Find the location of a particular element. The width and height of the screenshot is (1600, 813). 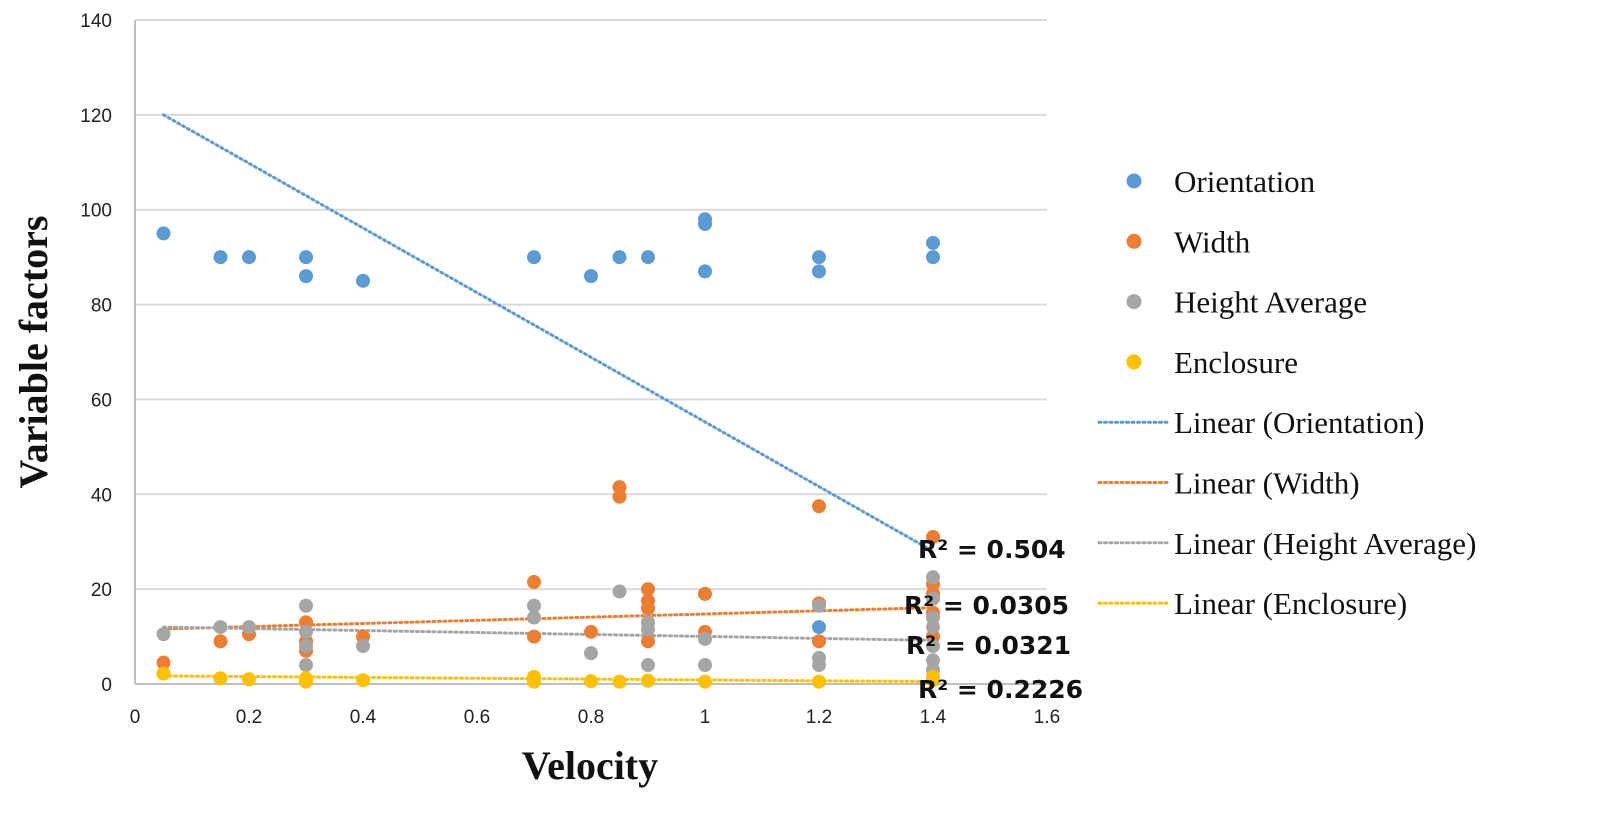

legend-label: Enclosure is located at coordinates (1236, 362).